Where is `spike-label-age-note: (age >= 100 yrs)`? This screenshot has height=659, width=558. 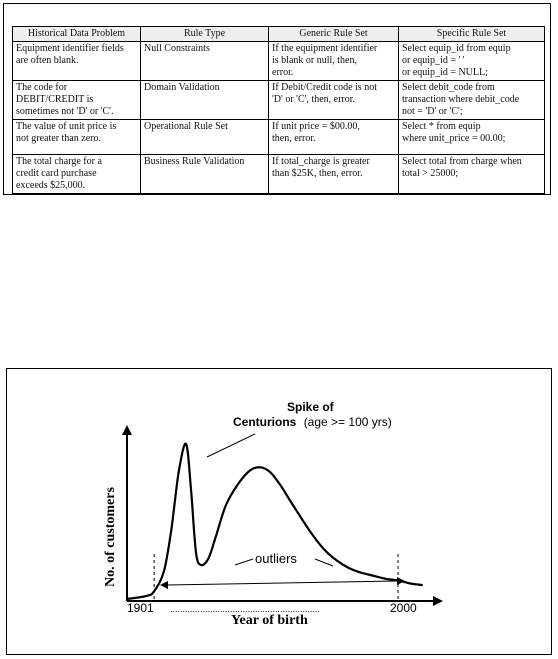
spike-label-age-note: (age >= 100 yrs) is located at coordinates (348, 422).